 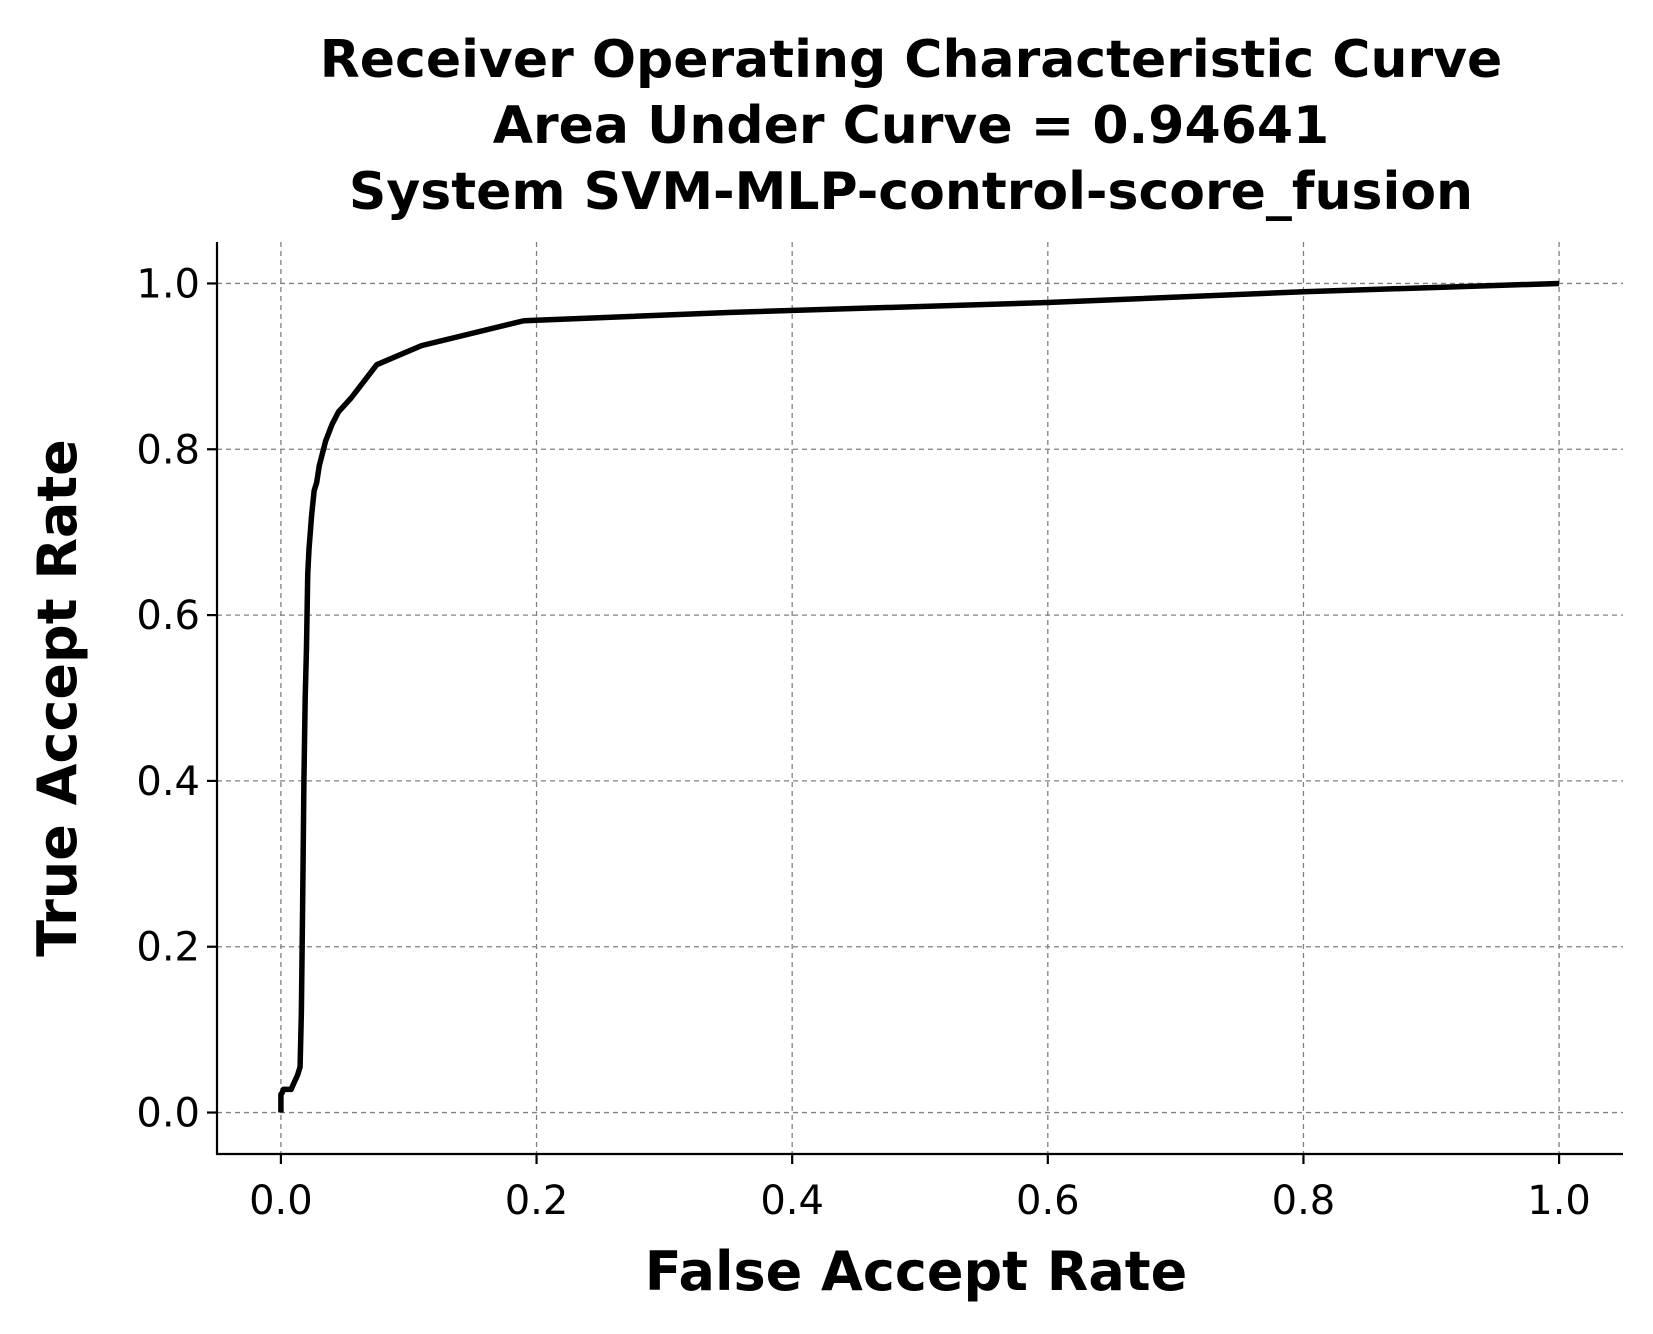 I want to click on x-tick-label-2: 0.4, so click(x=792, y=1201).